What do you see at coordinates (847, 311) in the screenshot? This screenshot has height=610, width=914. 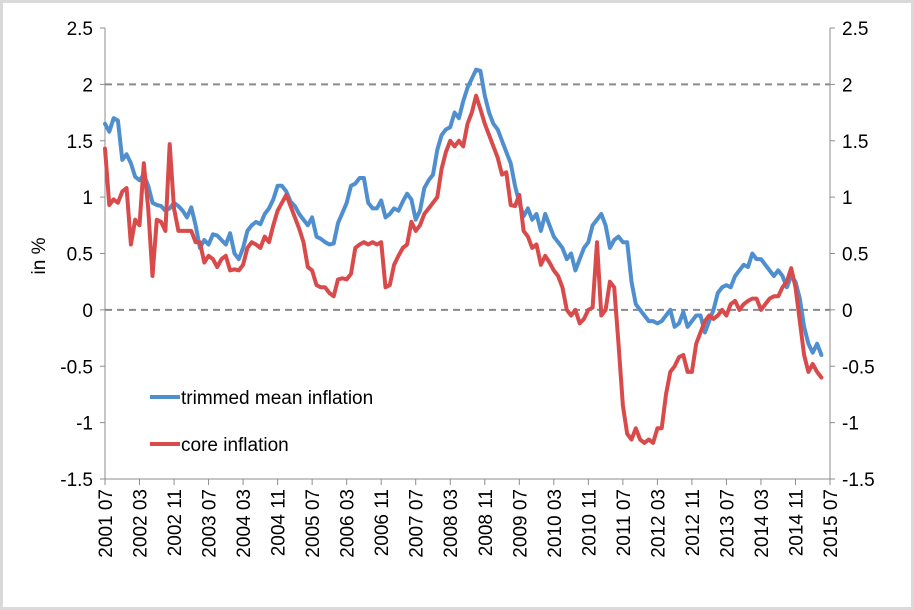 I see `right-tick-label: 0` at bounding box center [847, 311].